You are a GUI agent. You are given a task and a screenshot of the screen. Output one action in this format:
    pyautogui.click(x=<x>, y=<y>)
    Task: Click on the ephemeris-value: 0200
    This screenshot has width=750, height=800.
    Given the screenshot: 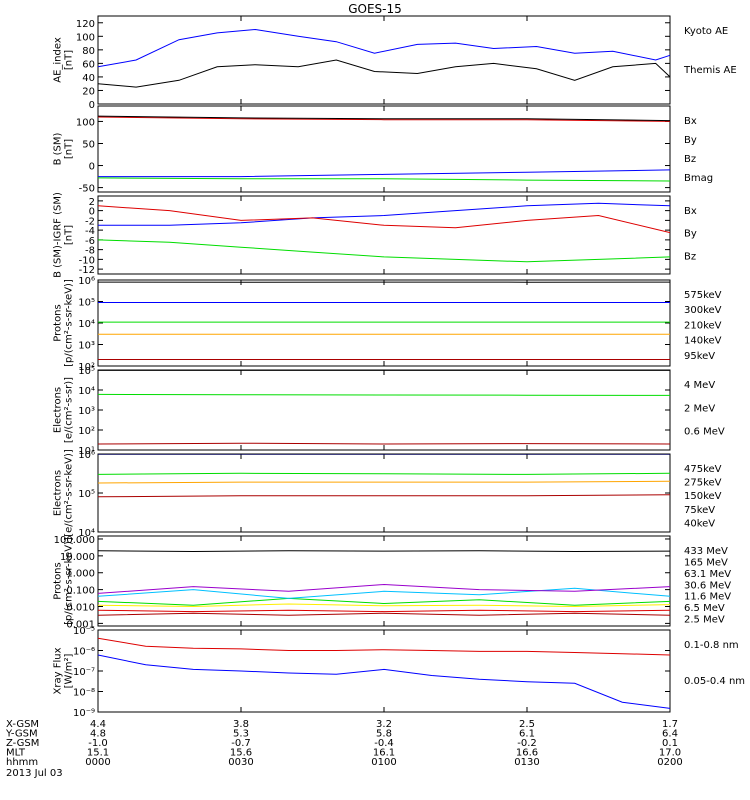 What is the action you would take?
    pyautogui.click(x=669, y=762)
    